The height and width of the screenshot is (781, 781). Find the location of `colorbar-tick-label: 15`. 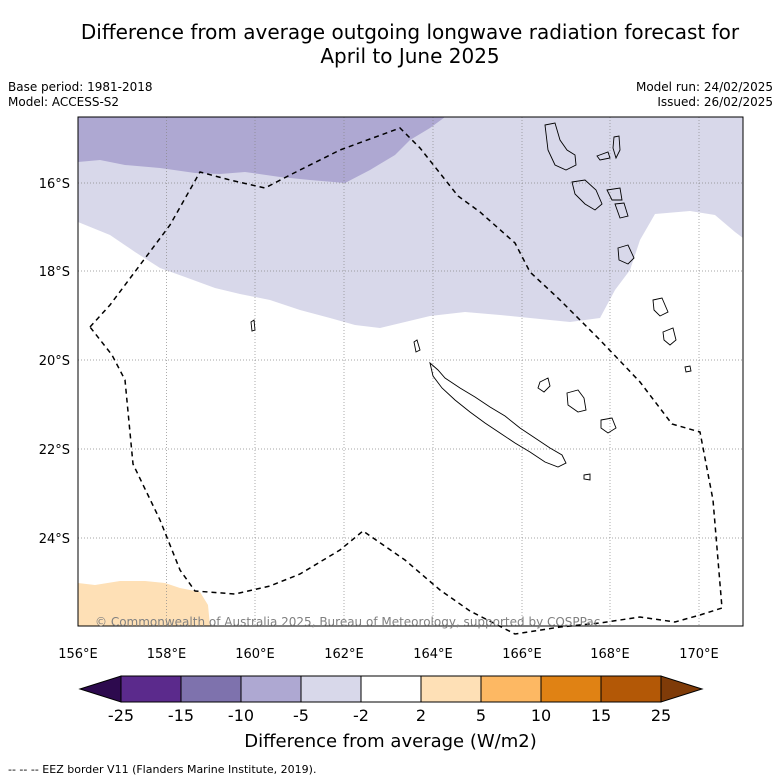

colorbar-tick-label: 15 is located at coordinates (601, 715).